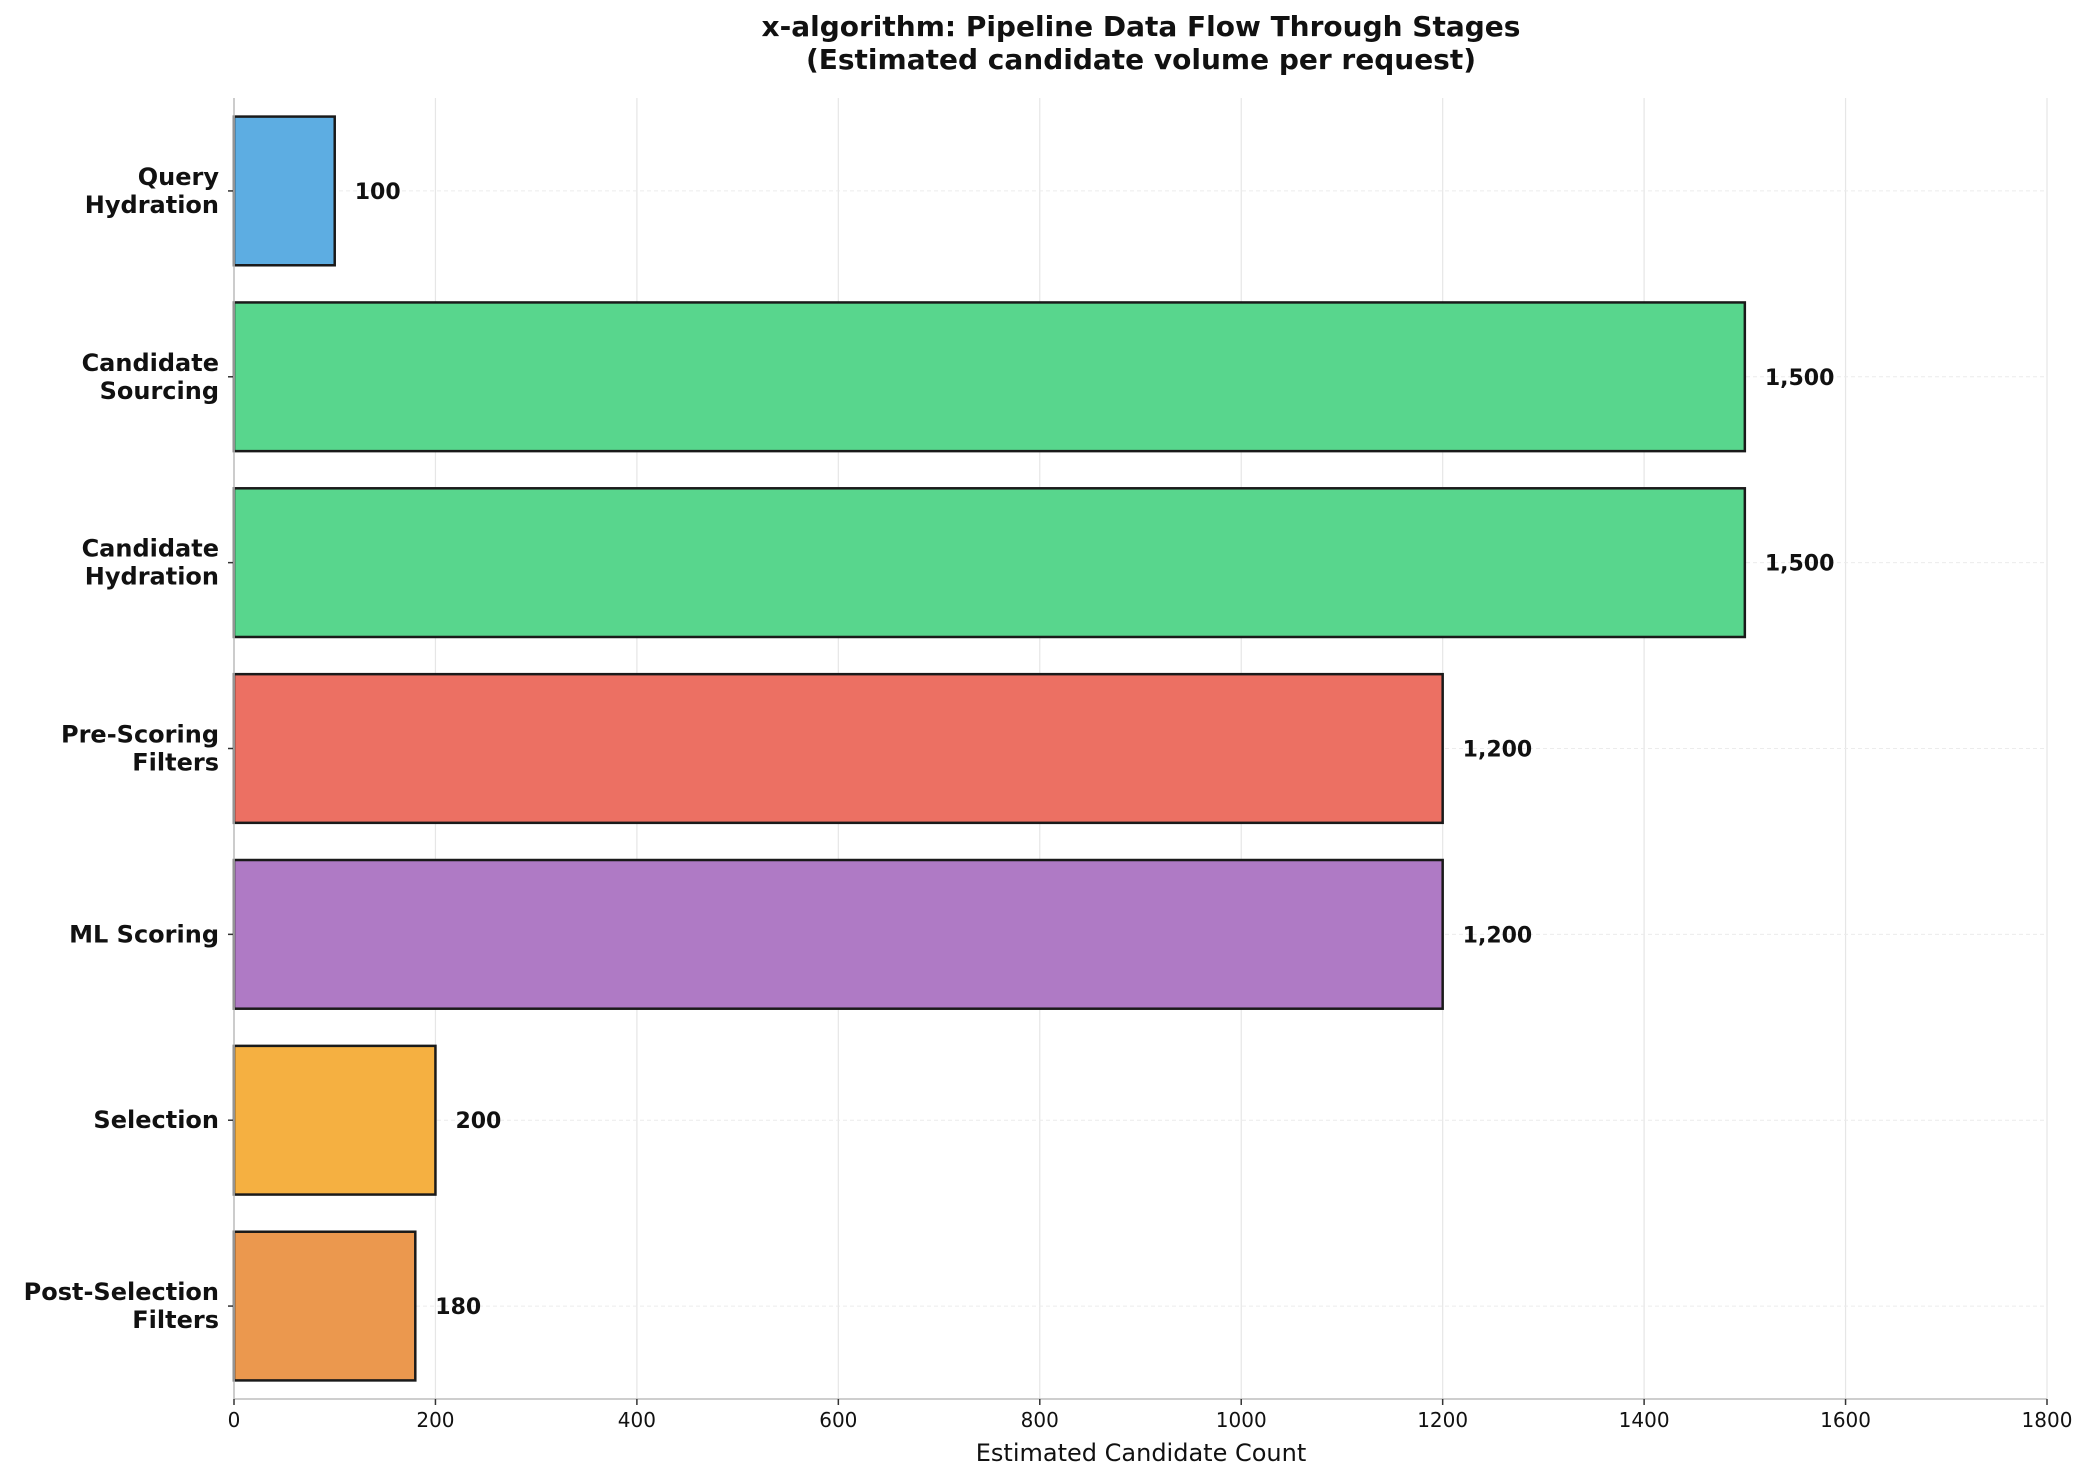 This screenshot has width=2081, height=1479. I want to click on category-label: Selection, so click(156, 1120).